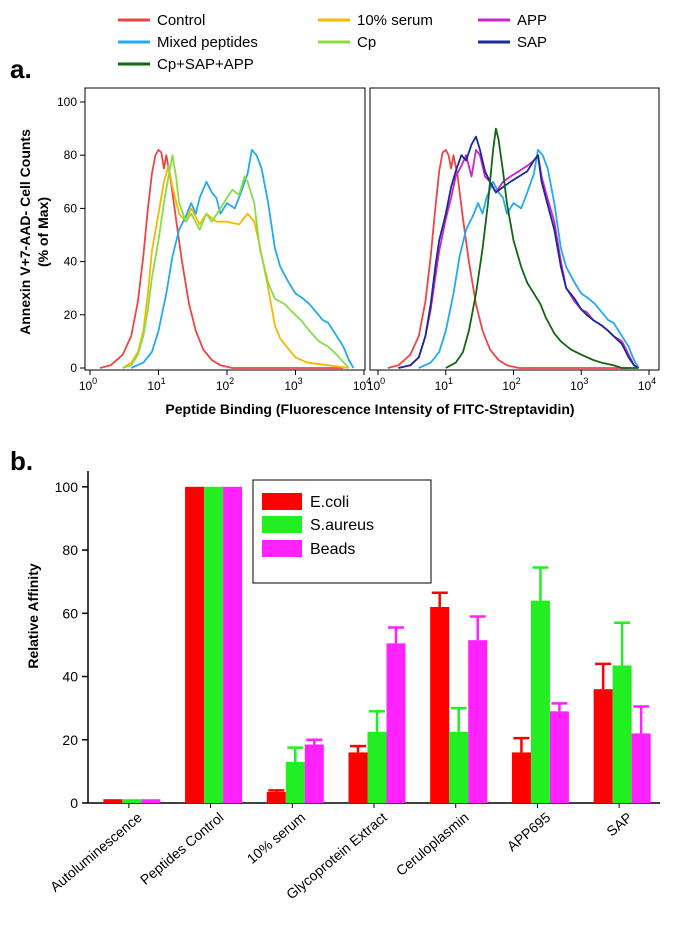  I want to click on bar-ceruloplasmin-beads, so click(478, 721).